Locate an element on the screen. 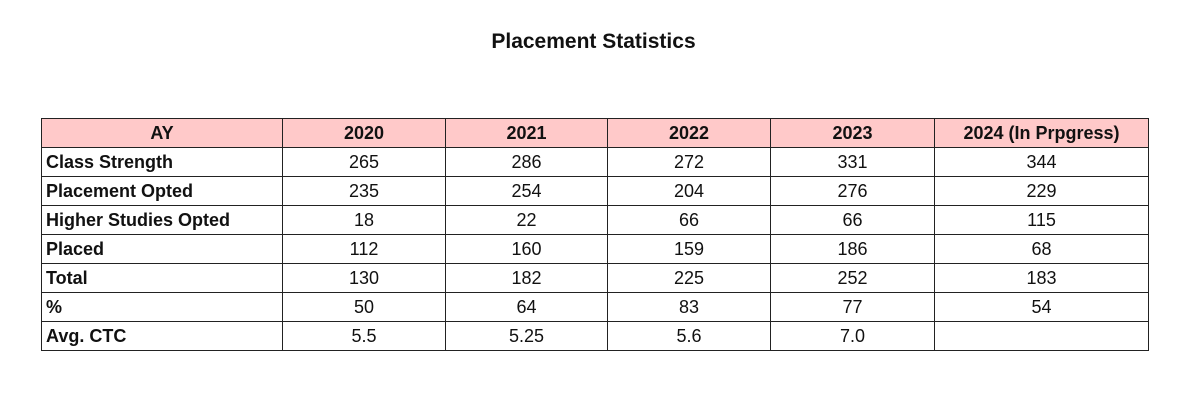 The height and width of the screenshot is (410, 1187). table-row: Total 130 182 225 252 183 is located at coordinates (595, 278).